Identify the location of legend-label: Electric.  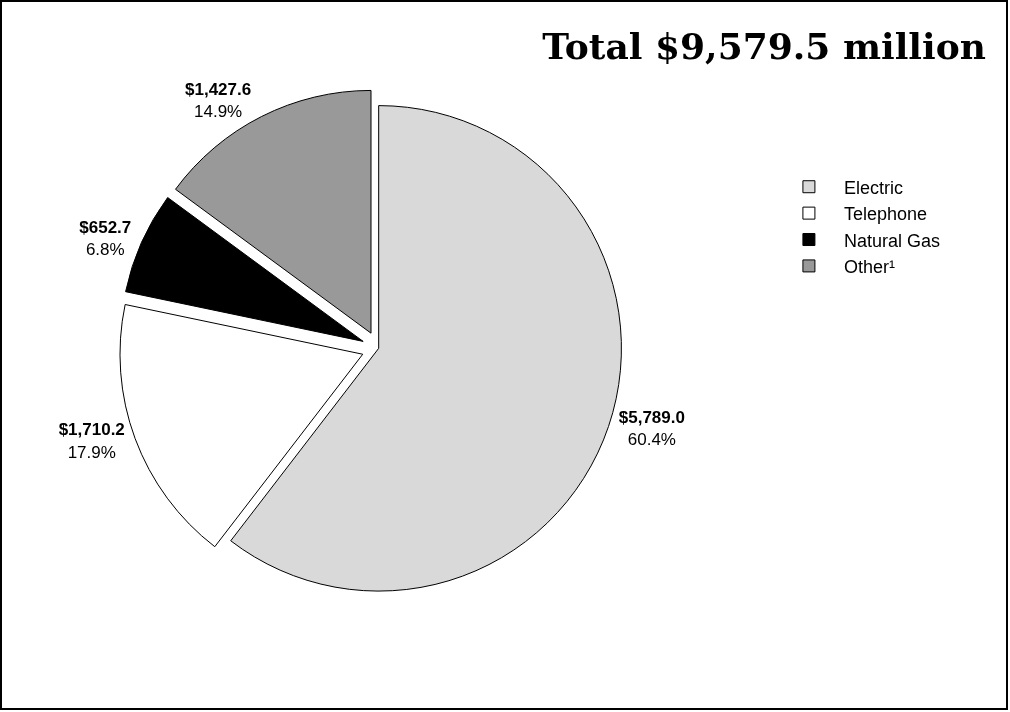
(873, 187).